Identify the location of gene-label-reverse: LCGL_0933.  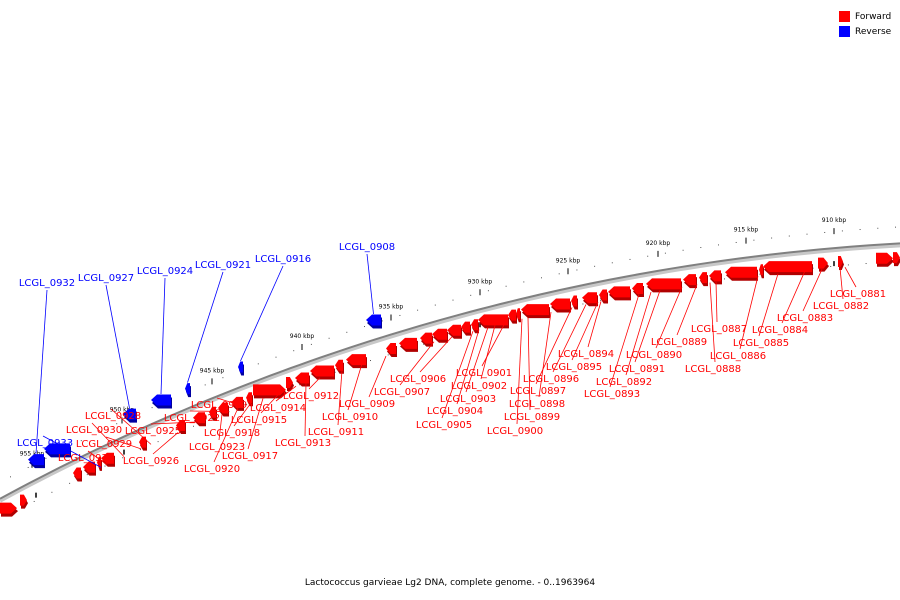
(45, 443).